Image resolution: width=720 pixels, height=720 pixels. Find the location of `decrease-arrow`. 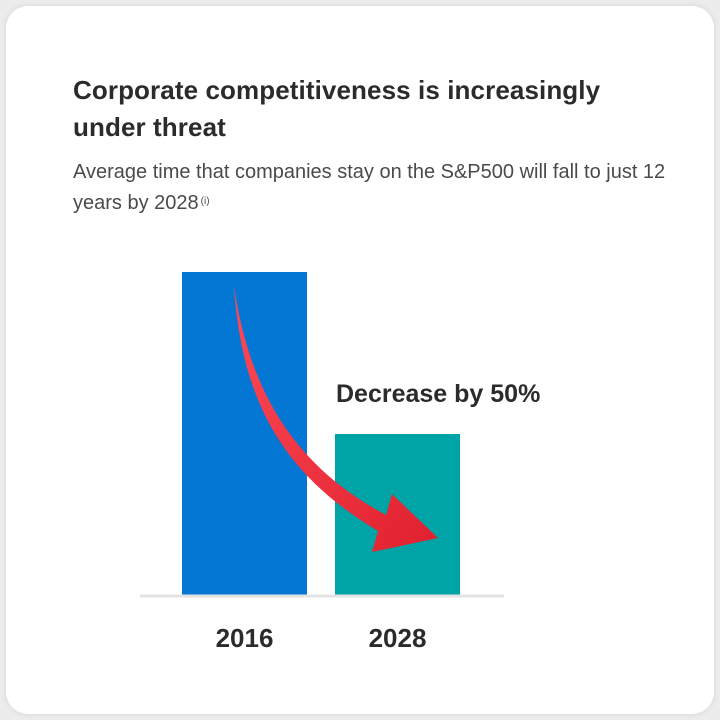

decrease-arrow is located at coordinates (336, 419).